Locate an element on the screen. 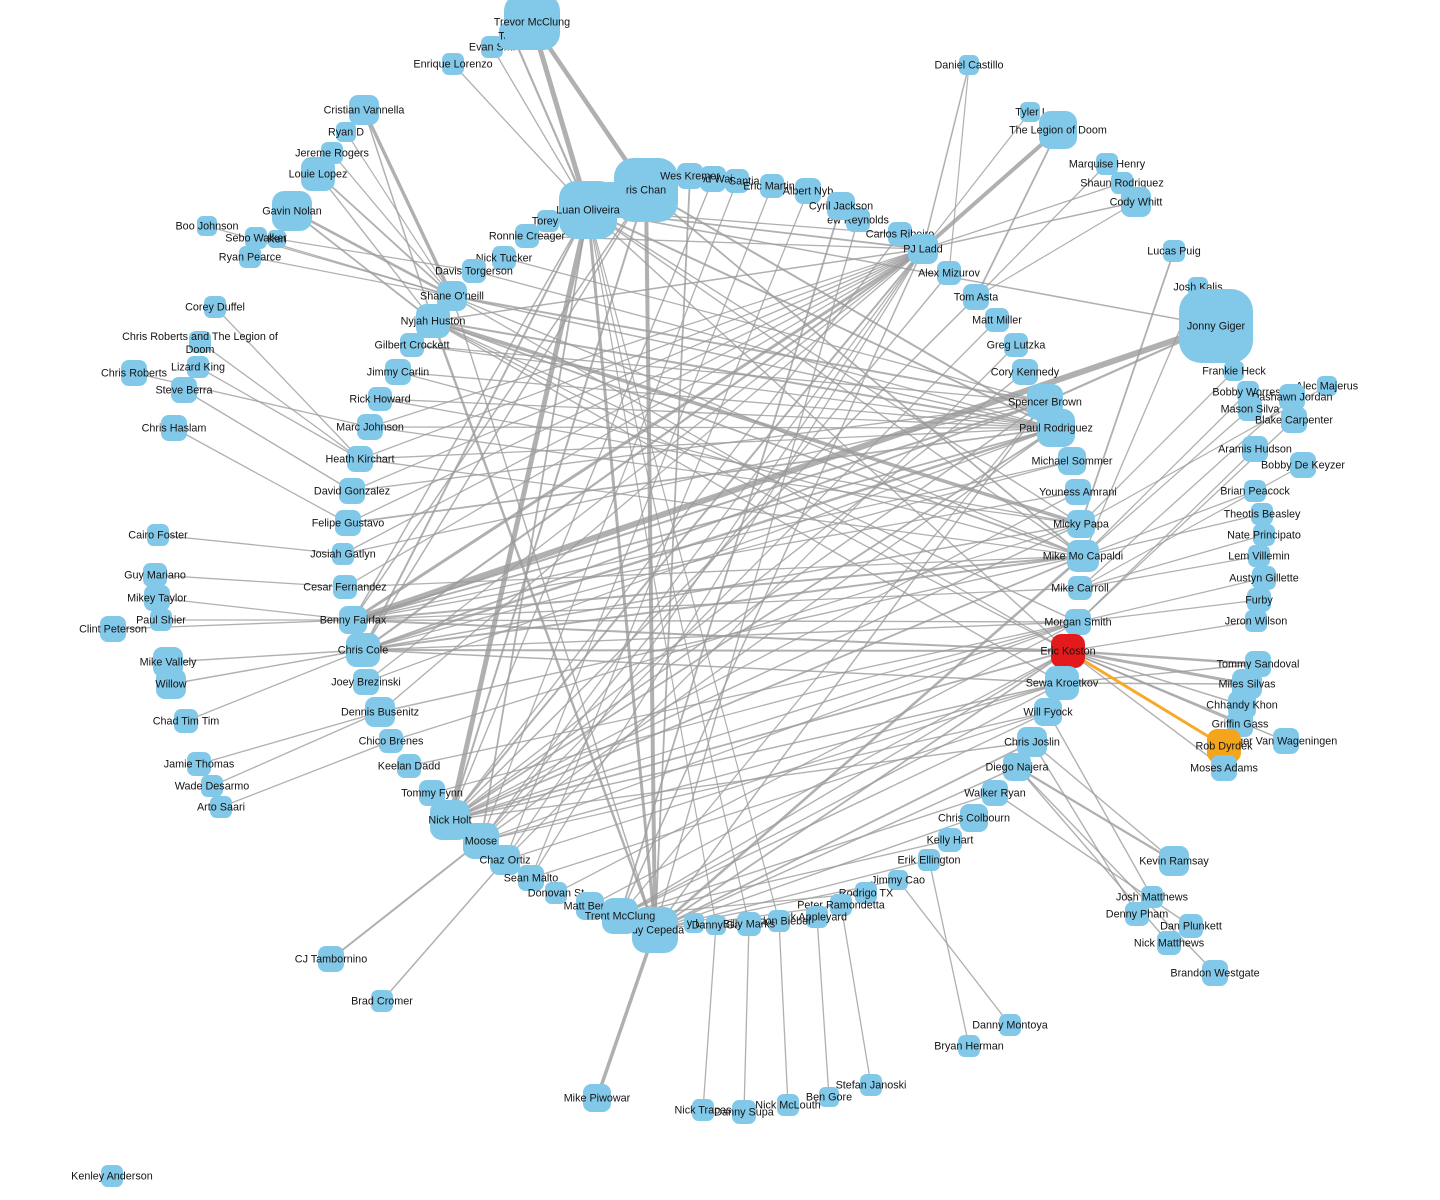 The width and height of the screenshot is (1440, 1200). graph-node-sean-malto is located at coordinates (531, 878).